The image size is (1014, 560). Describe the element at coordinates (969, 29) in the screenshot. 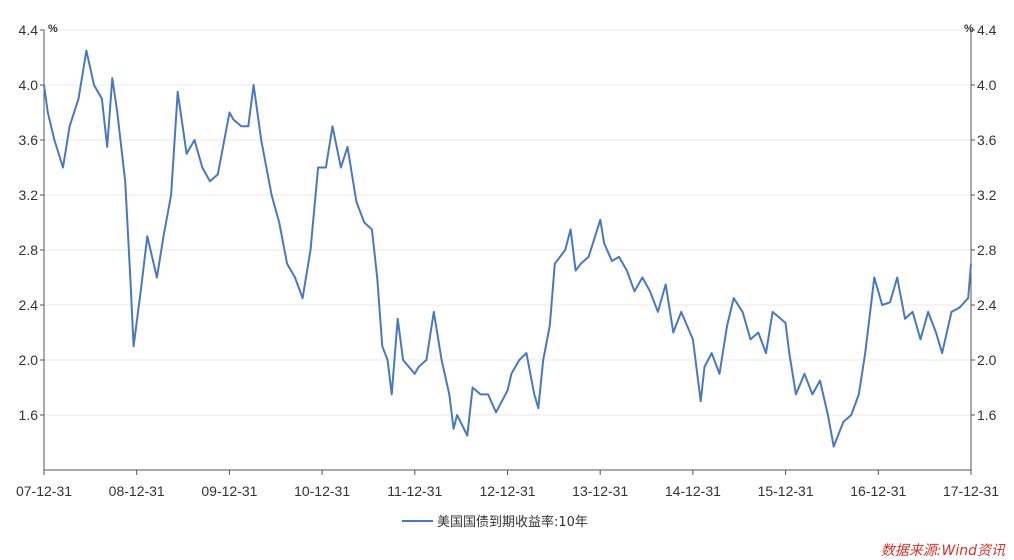

I see `right-unit-label: %` at that location.